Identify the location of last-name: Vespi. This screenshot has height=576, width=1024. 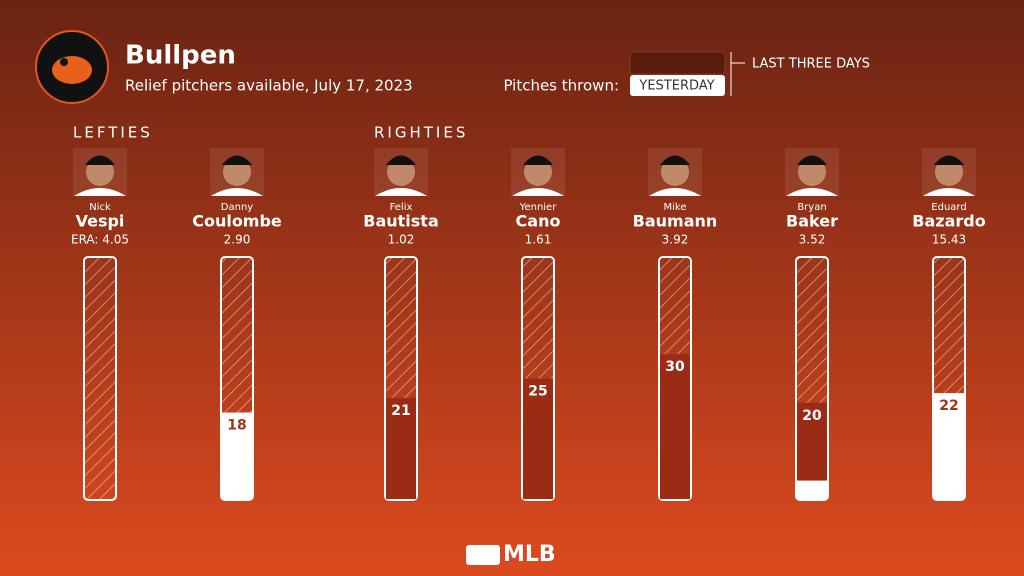
(100, 221).